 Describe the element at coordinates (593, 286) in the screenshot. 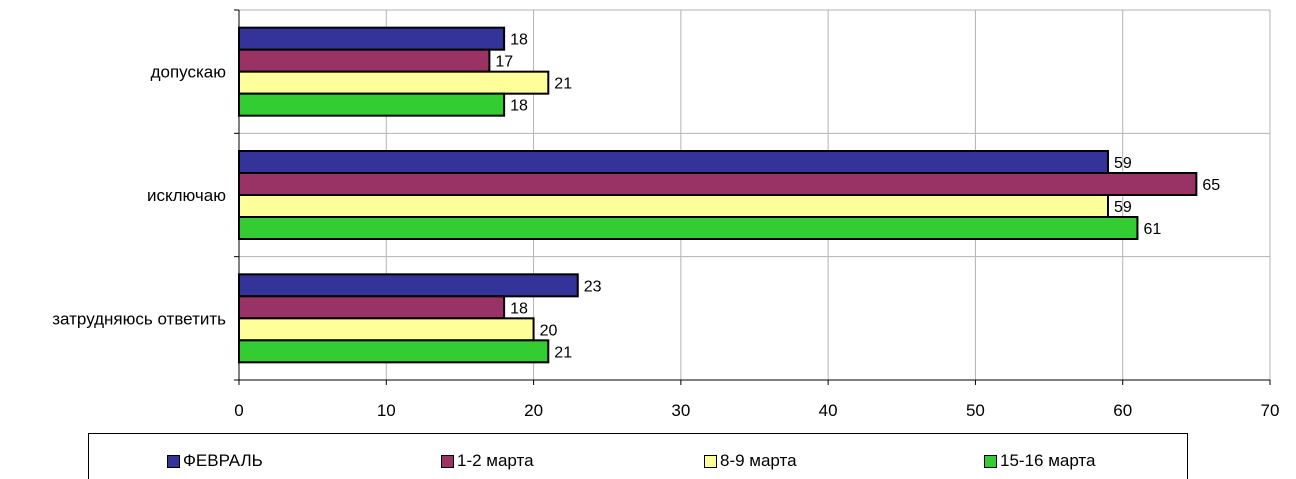

I see `data-label: 23` at that location.